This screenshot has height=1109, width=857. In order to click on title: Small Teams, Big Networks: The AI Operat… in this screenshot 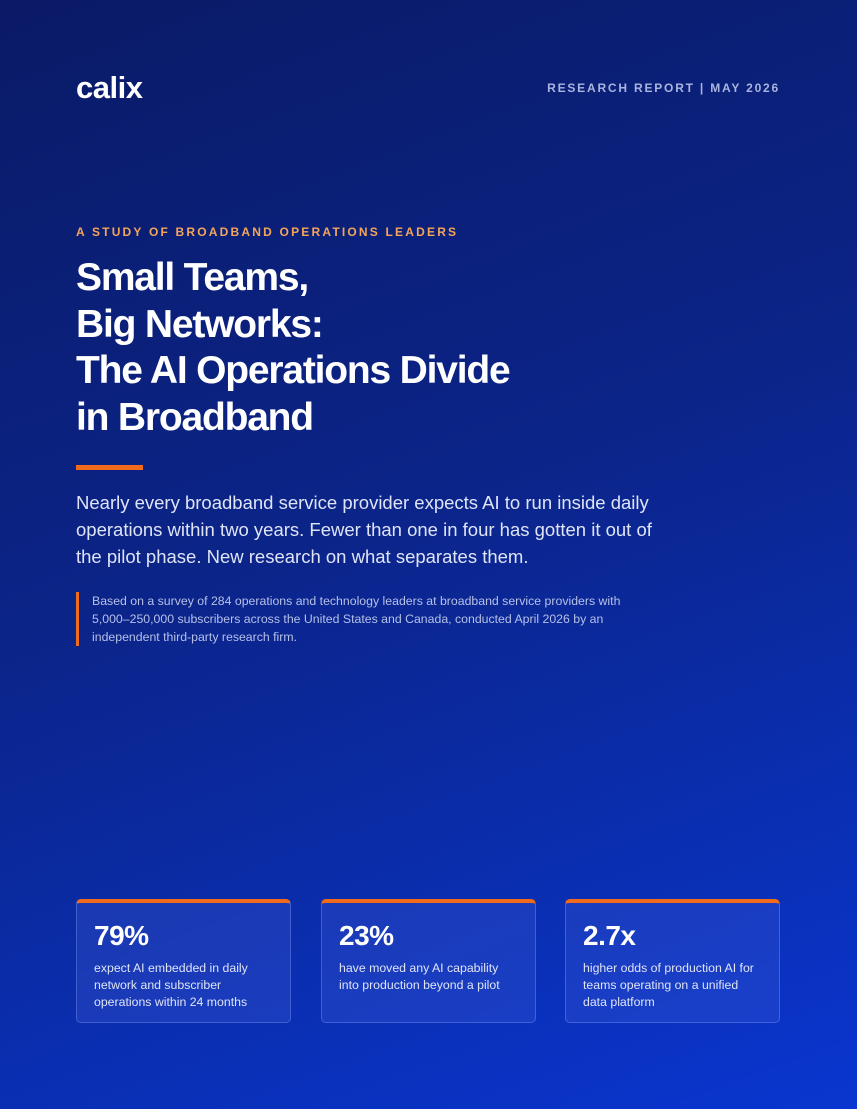, I will do `click(293, 348)`.